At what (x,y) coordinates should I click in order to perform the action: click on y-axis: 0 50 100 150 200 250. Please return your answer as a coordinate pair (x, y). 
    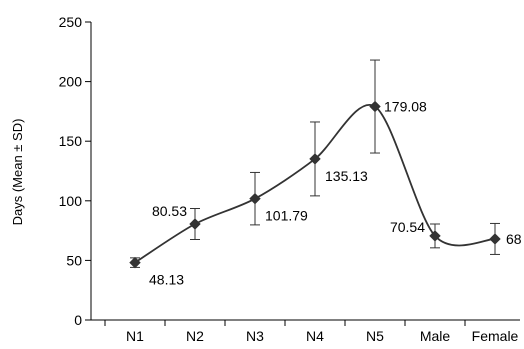
    Looking at the image, I should click on (75, 171).